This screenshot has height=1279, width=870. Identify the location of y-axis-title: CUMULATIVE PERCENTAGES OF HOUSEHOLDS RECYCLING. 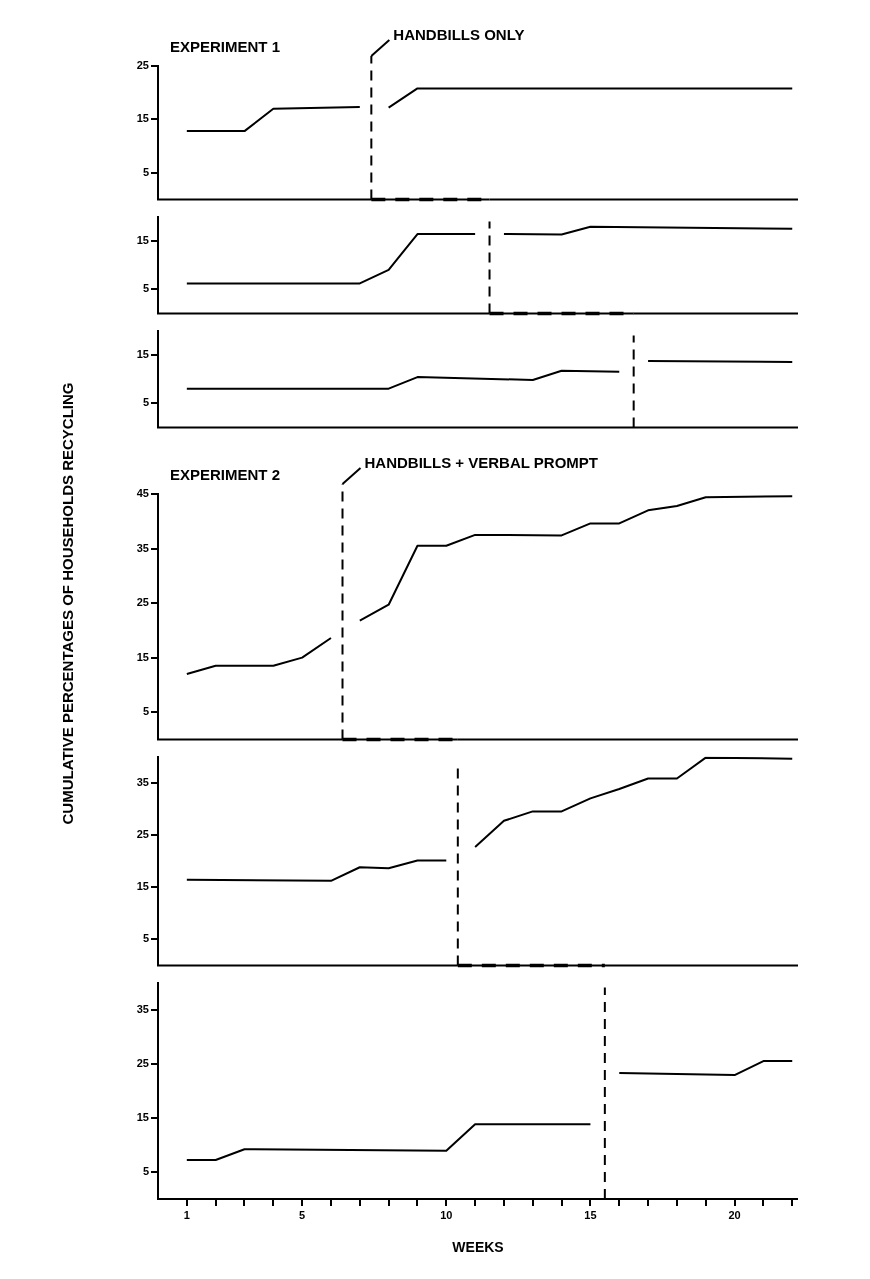
(68, 603).